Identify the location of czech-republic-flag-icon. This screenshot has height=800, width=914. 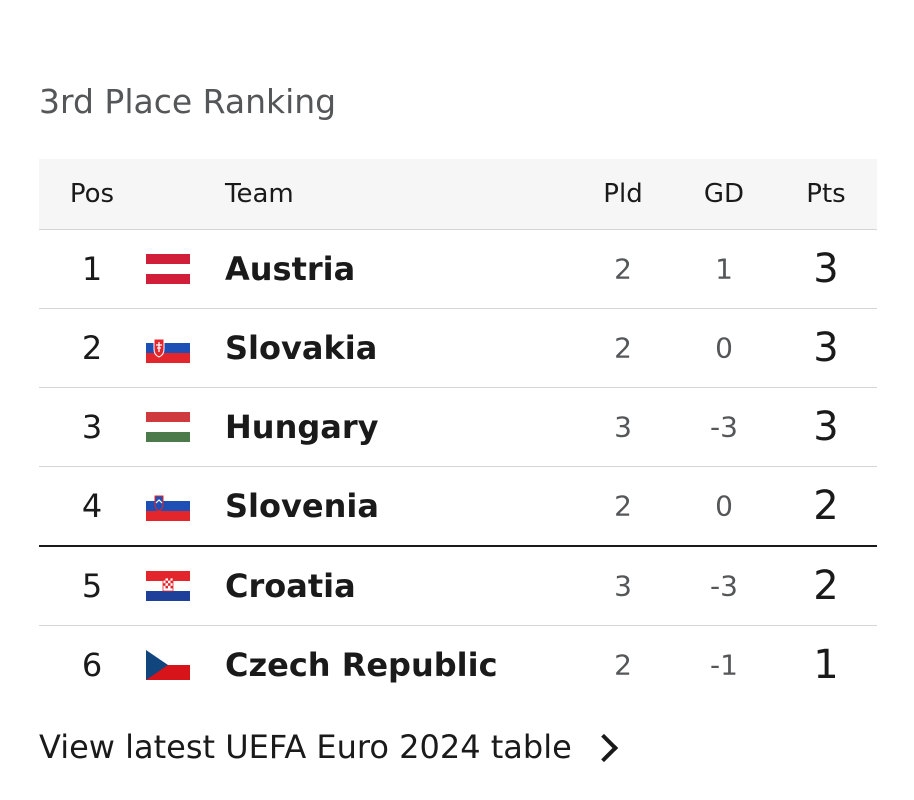
(168, 665).